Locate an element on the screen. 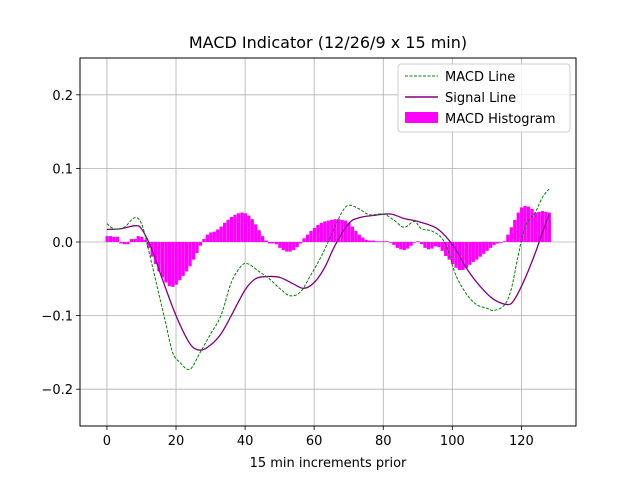 This screenshot has width=640, height=480. y-axis-ticks: −0.2 −0.1 0.0 0.1 0.2 is located at coordinates (60, 243).